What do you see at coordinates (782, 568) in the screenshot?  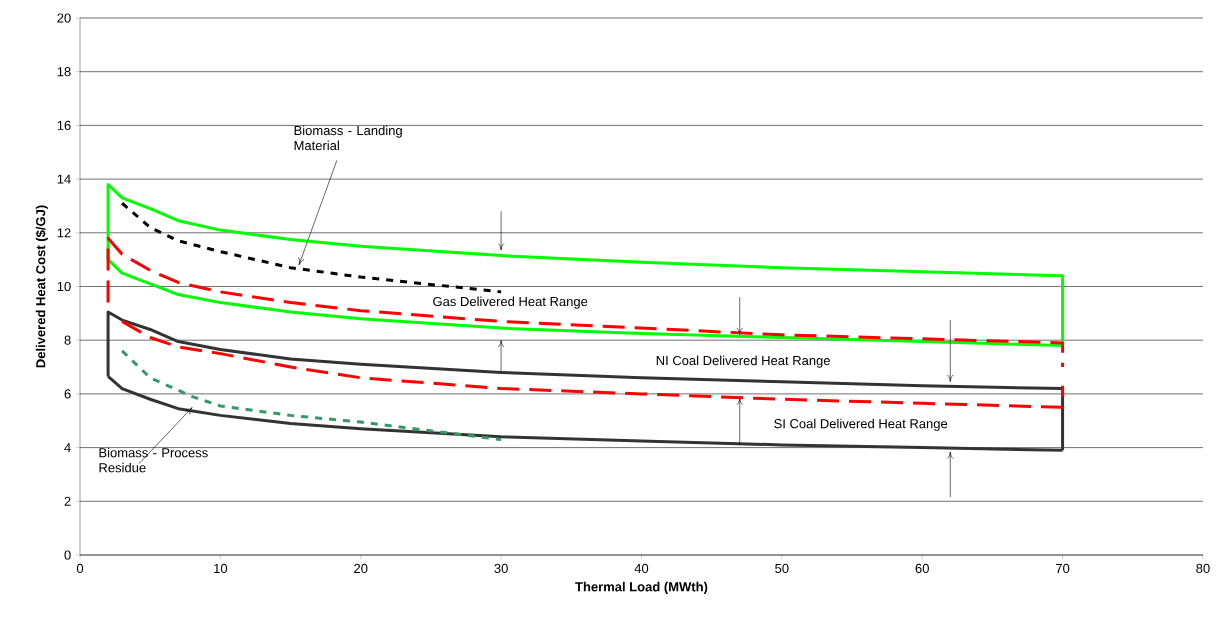 I see `x-tick-label: 50` at bounding box center [782, 568].